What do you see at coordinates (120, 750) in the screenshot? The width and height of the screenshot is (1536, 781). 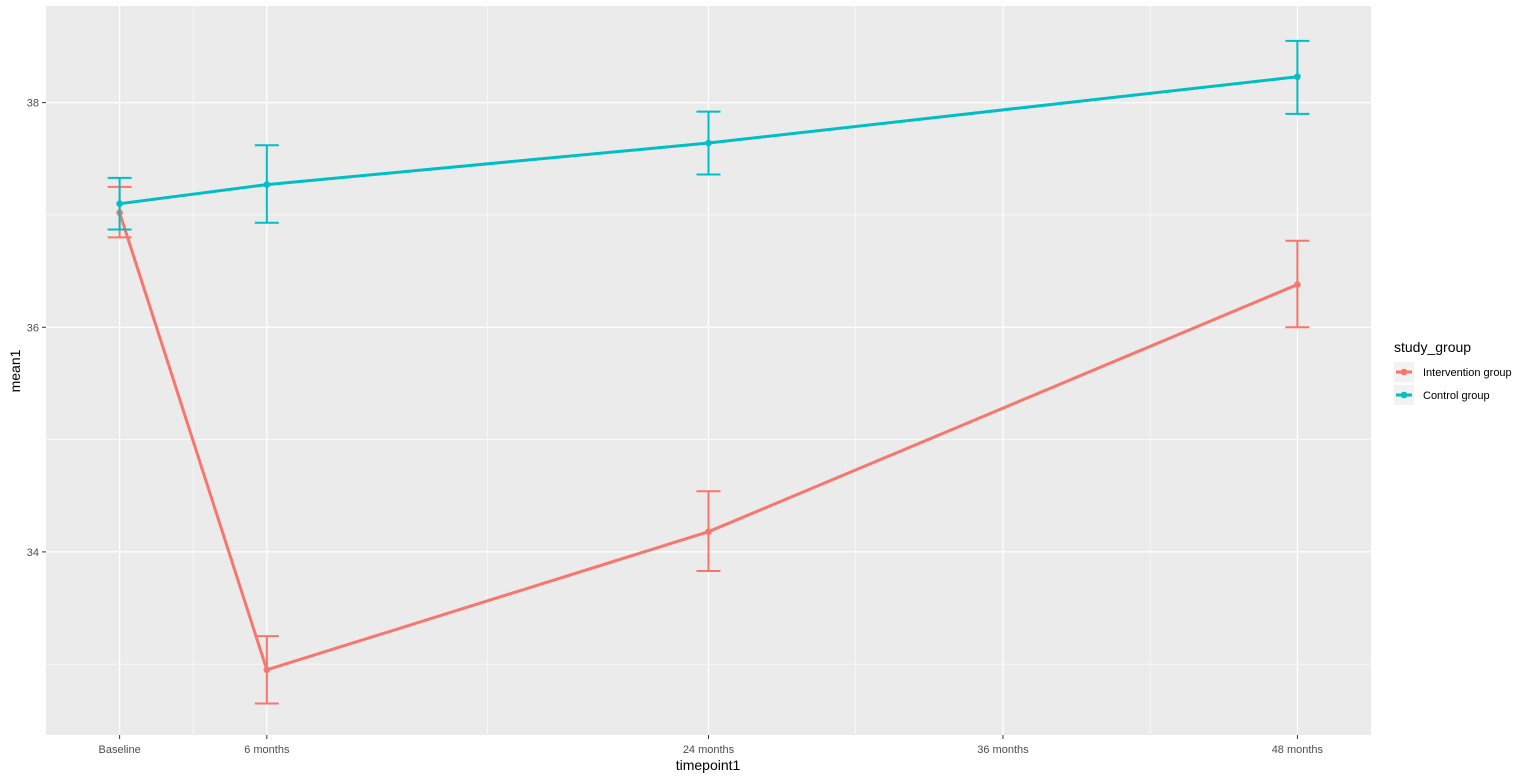 I see `x-tick-label: Baseline` at bounding box center [120, 750].